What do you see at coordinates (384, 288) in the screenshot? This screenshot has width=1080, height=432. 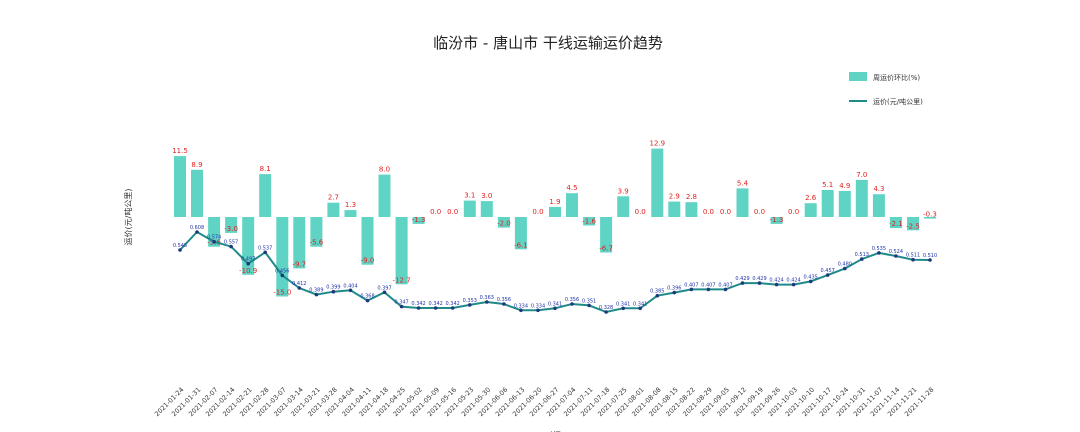 I see `line-point-label: 0.397` at bounding box center [384, 288].